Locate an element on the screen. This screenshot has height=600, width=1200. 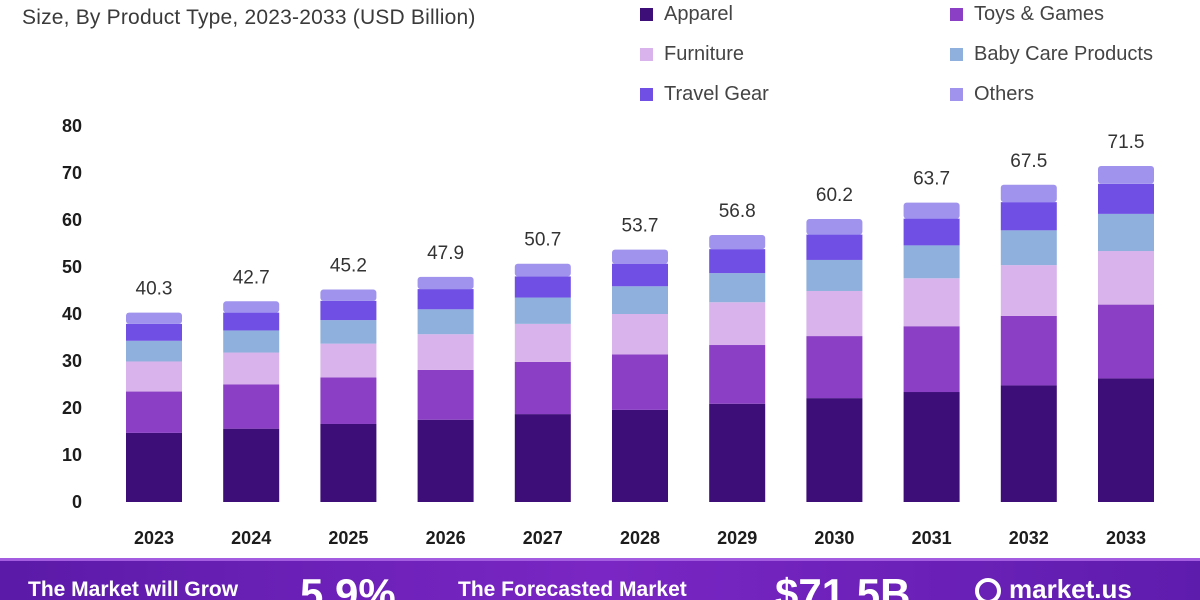
x-tick-label: 2027 is located at coordinates (543, 538).